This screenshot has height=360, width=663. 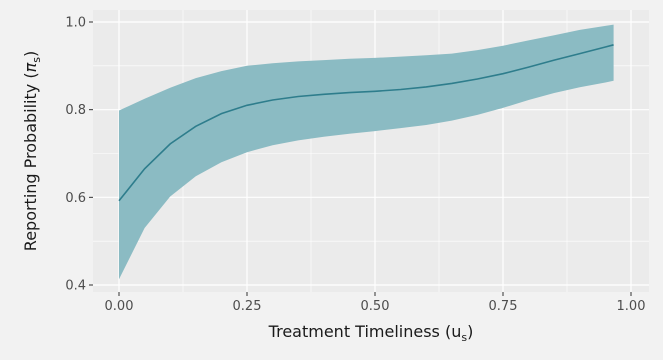 What do you see at coordinates (247, 306) in the screenshot?
I see `x-tick-label: 0.25` at bounding box center [247, 306].